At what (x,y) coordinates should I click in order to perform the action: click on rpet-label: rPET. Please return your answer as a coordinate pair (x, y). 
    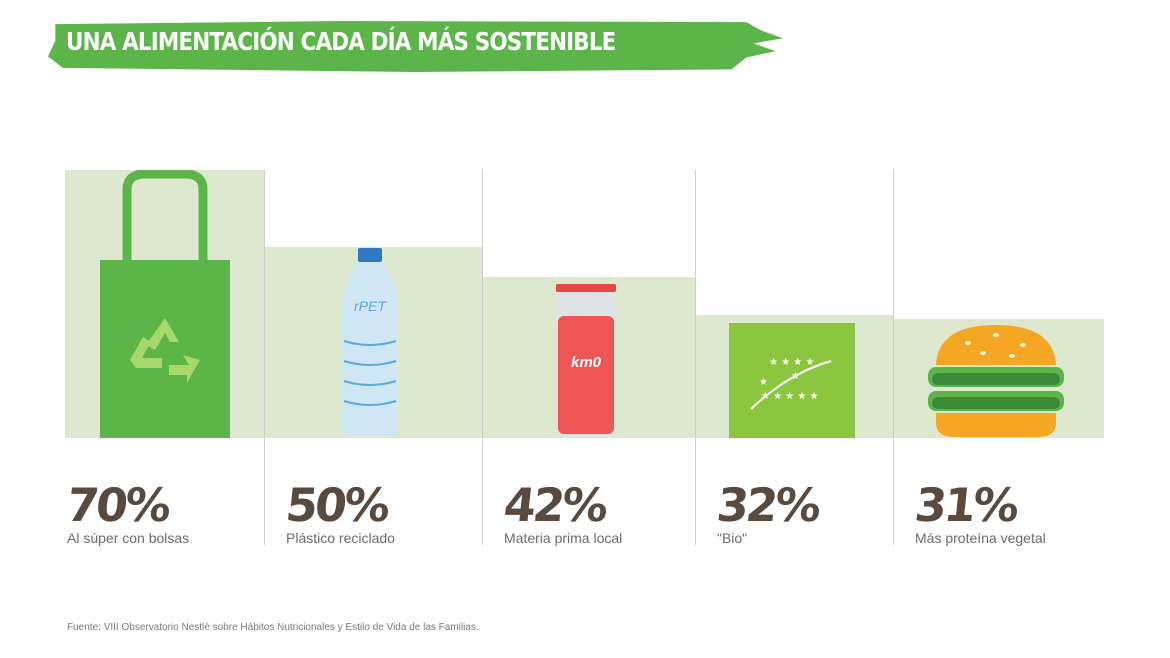
    Looking at the image, I should click on (370, 306).